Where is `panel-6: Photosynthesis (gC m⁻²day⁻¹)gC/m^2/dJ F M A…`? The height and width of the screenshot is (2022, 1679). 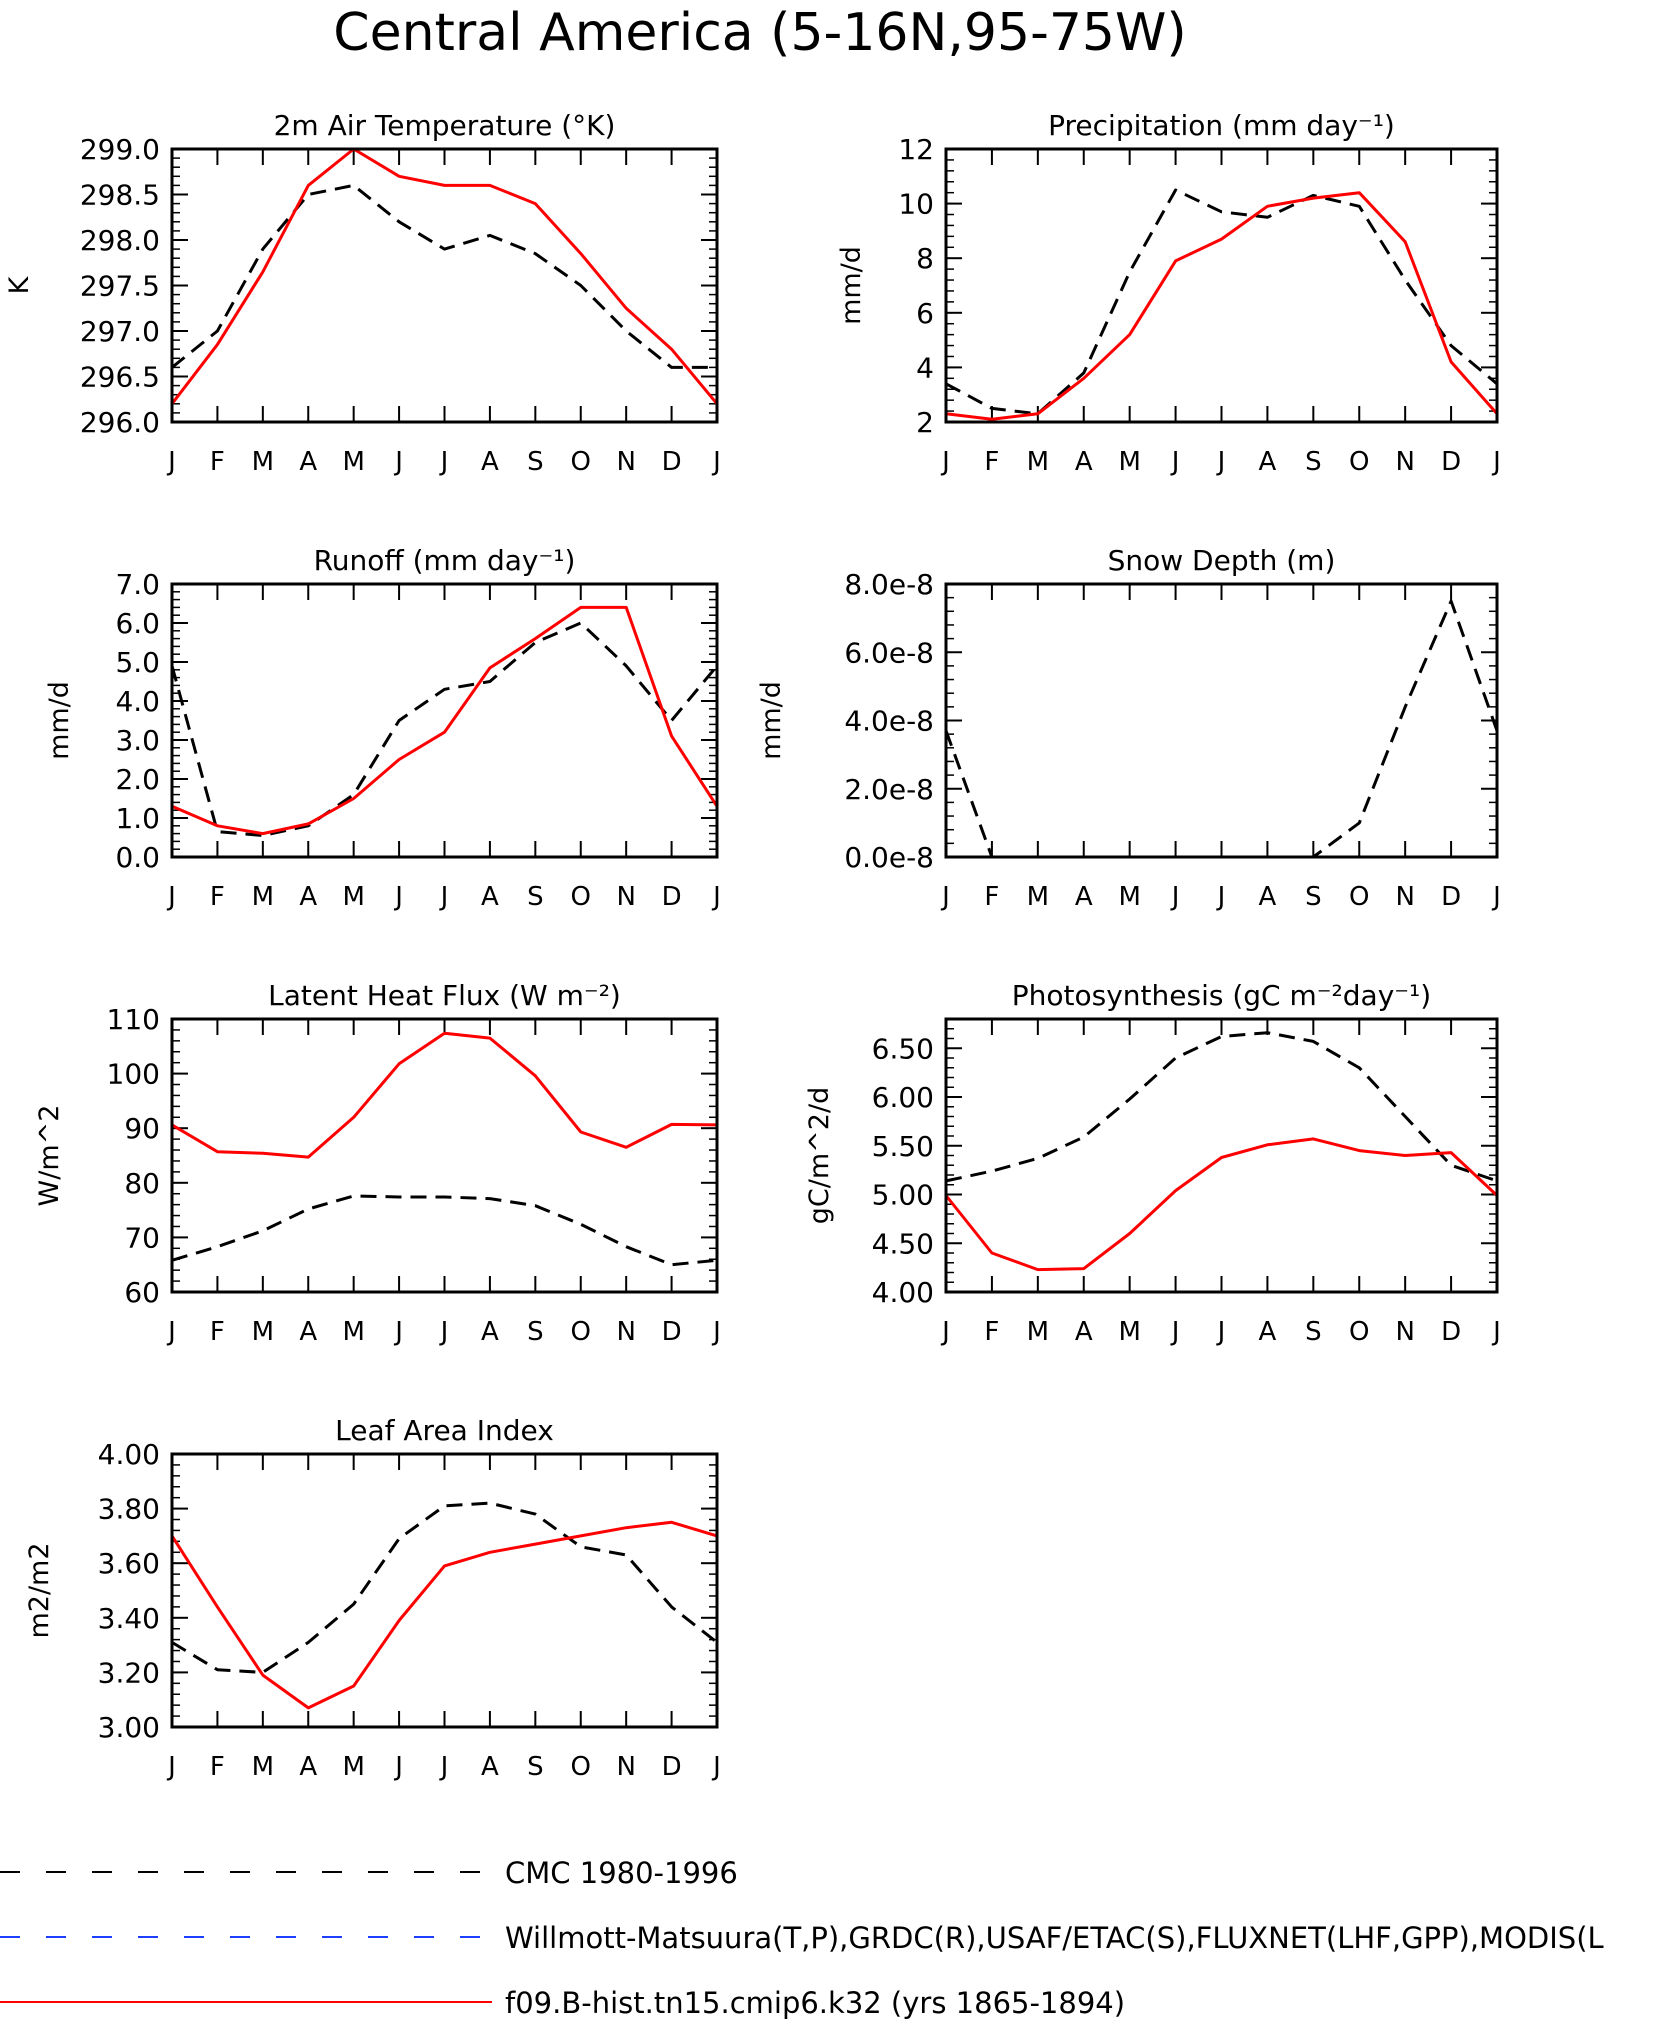 panel-6: Photosynthesis (gC m⁻²day⁻¹)gC/m^2/dJ F M A… is located at coordinates (1152, 1163).